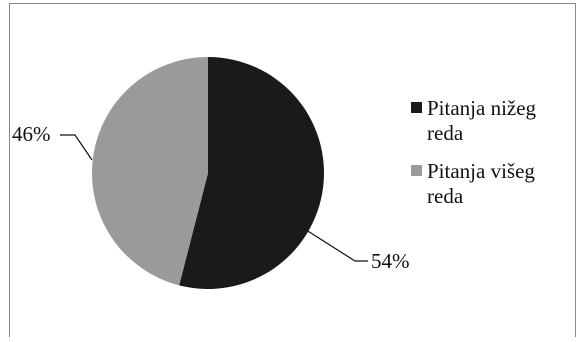  I want to click on legend-label-1-line-2: reda, so click(445, 196).